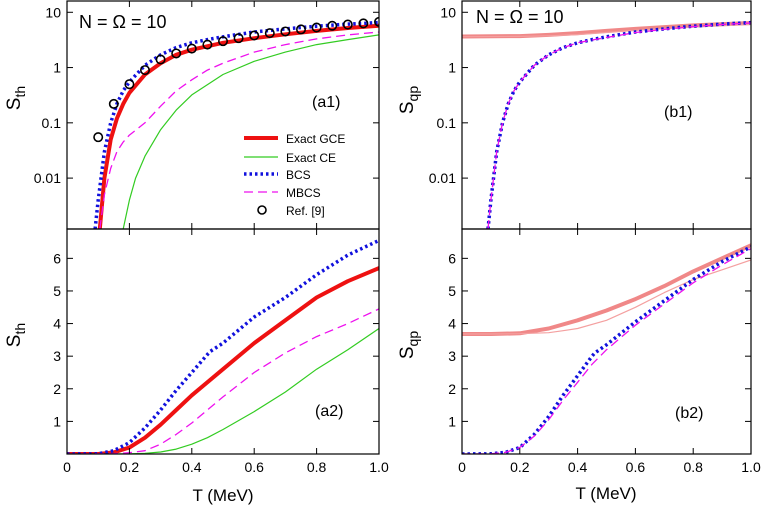  What do you see at coordinates (317, 467) in the screenshot?
I see `a2-xtick-label: 0.8` at bounding box center [317, 467].